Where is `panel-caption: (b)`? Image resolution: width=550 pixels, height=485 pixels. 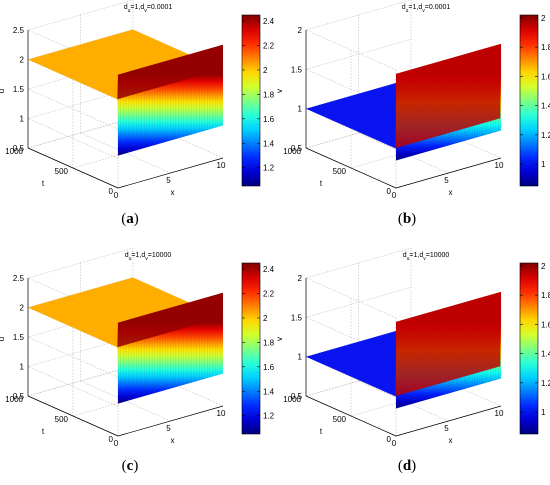 panel-caption: (b) is located at coordinates (407, 219).